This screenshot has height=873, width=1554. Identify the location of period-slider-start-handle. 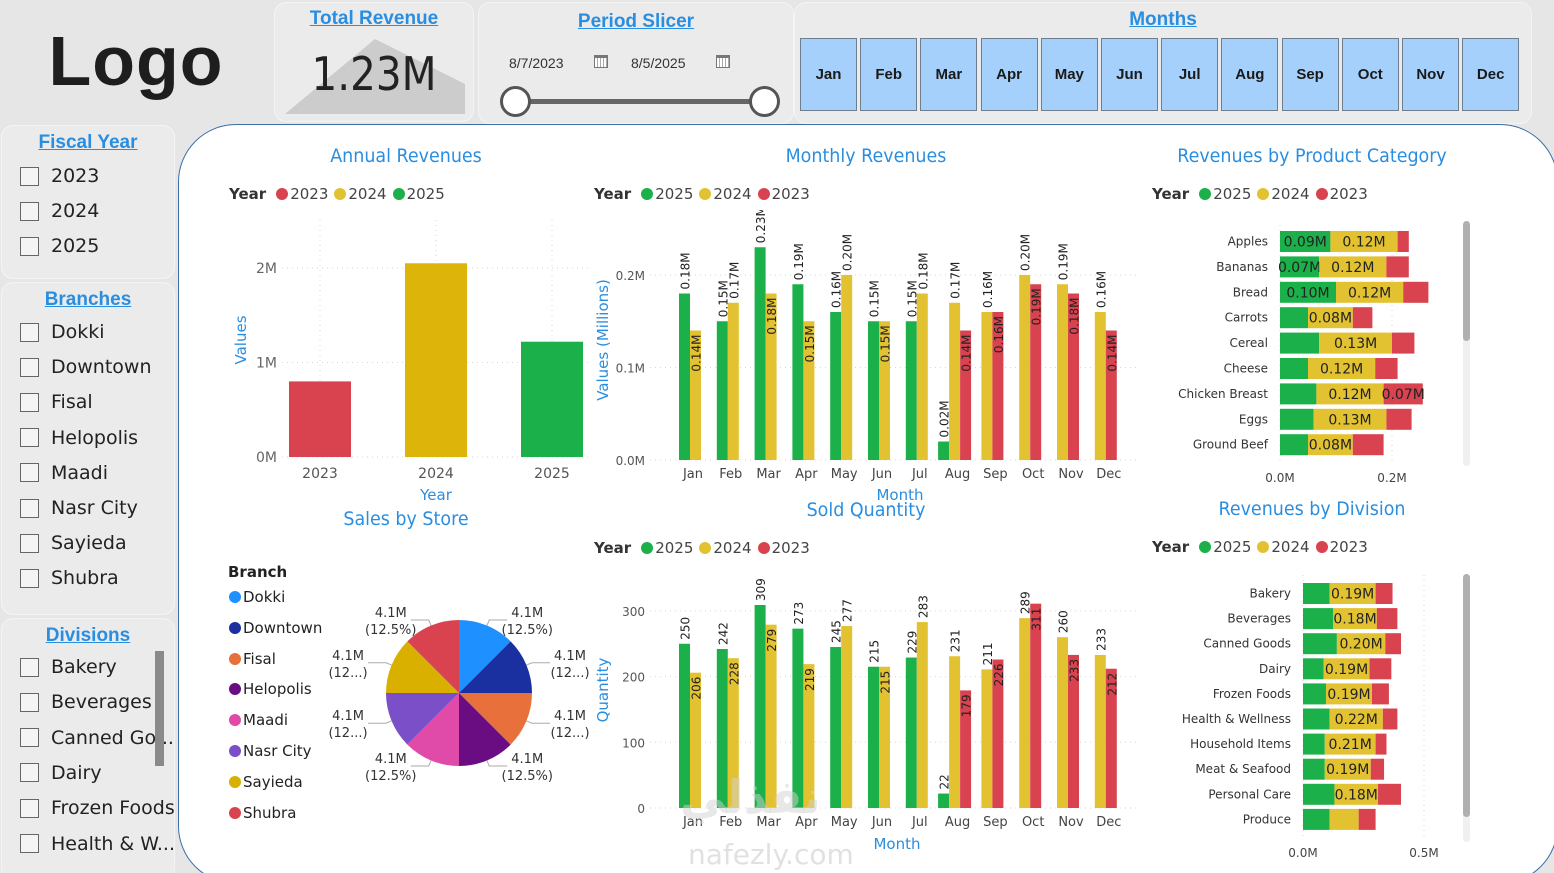
(515, 101).